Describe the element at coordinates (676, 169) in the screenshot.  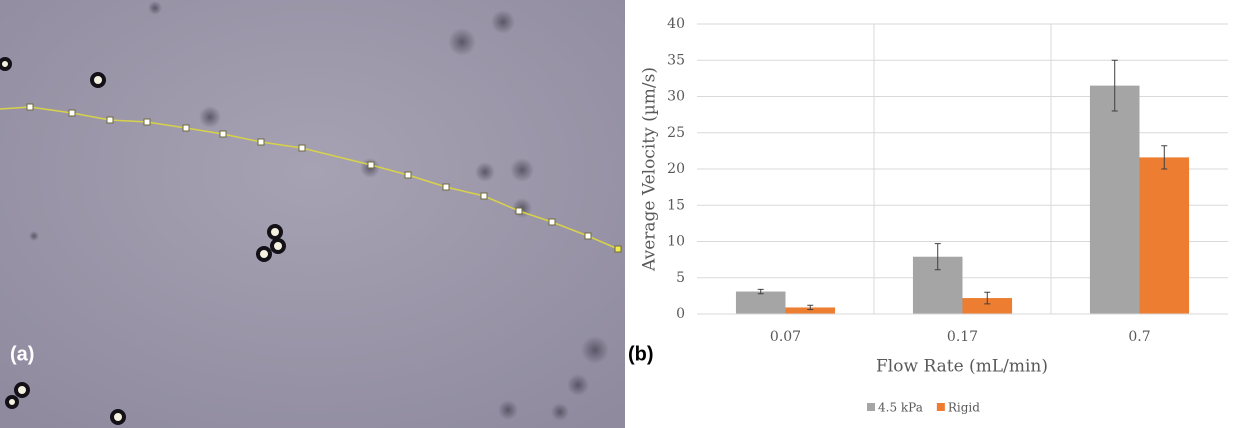
I see `y-tick-label: 20` at that location.